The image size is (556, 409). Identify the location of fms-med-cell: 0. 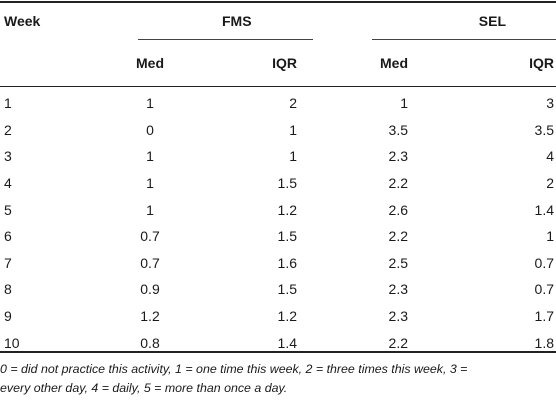
(150, 129).